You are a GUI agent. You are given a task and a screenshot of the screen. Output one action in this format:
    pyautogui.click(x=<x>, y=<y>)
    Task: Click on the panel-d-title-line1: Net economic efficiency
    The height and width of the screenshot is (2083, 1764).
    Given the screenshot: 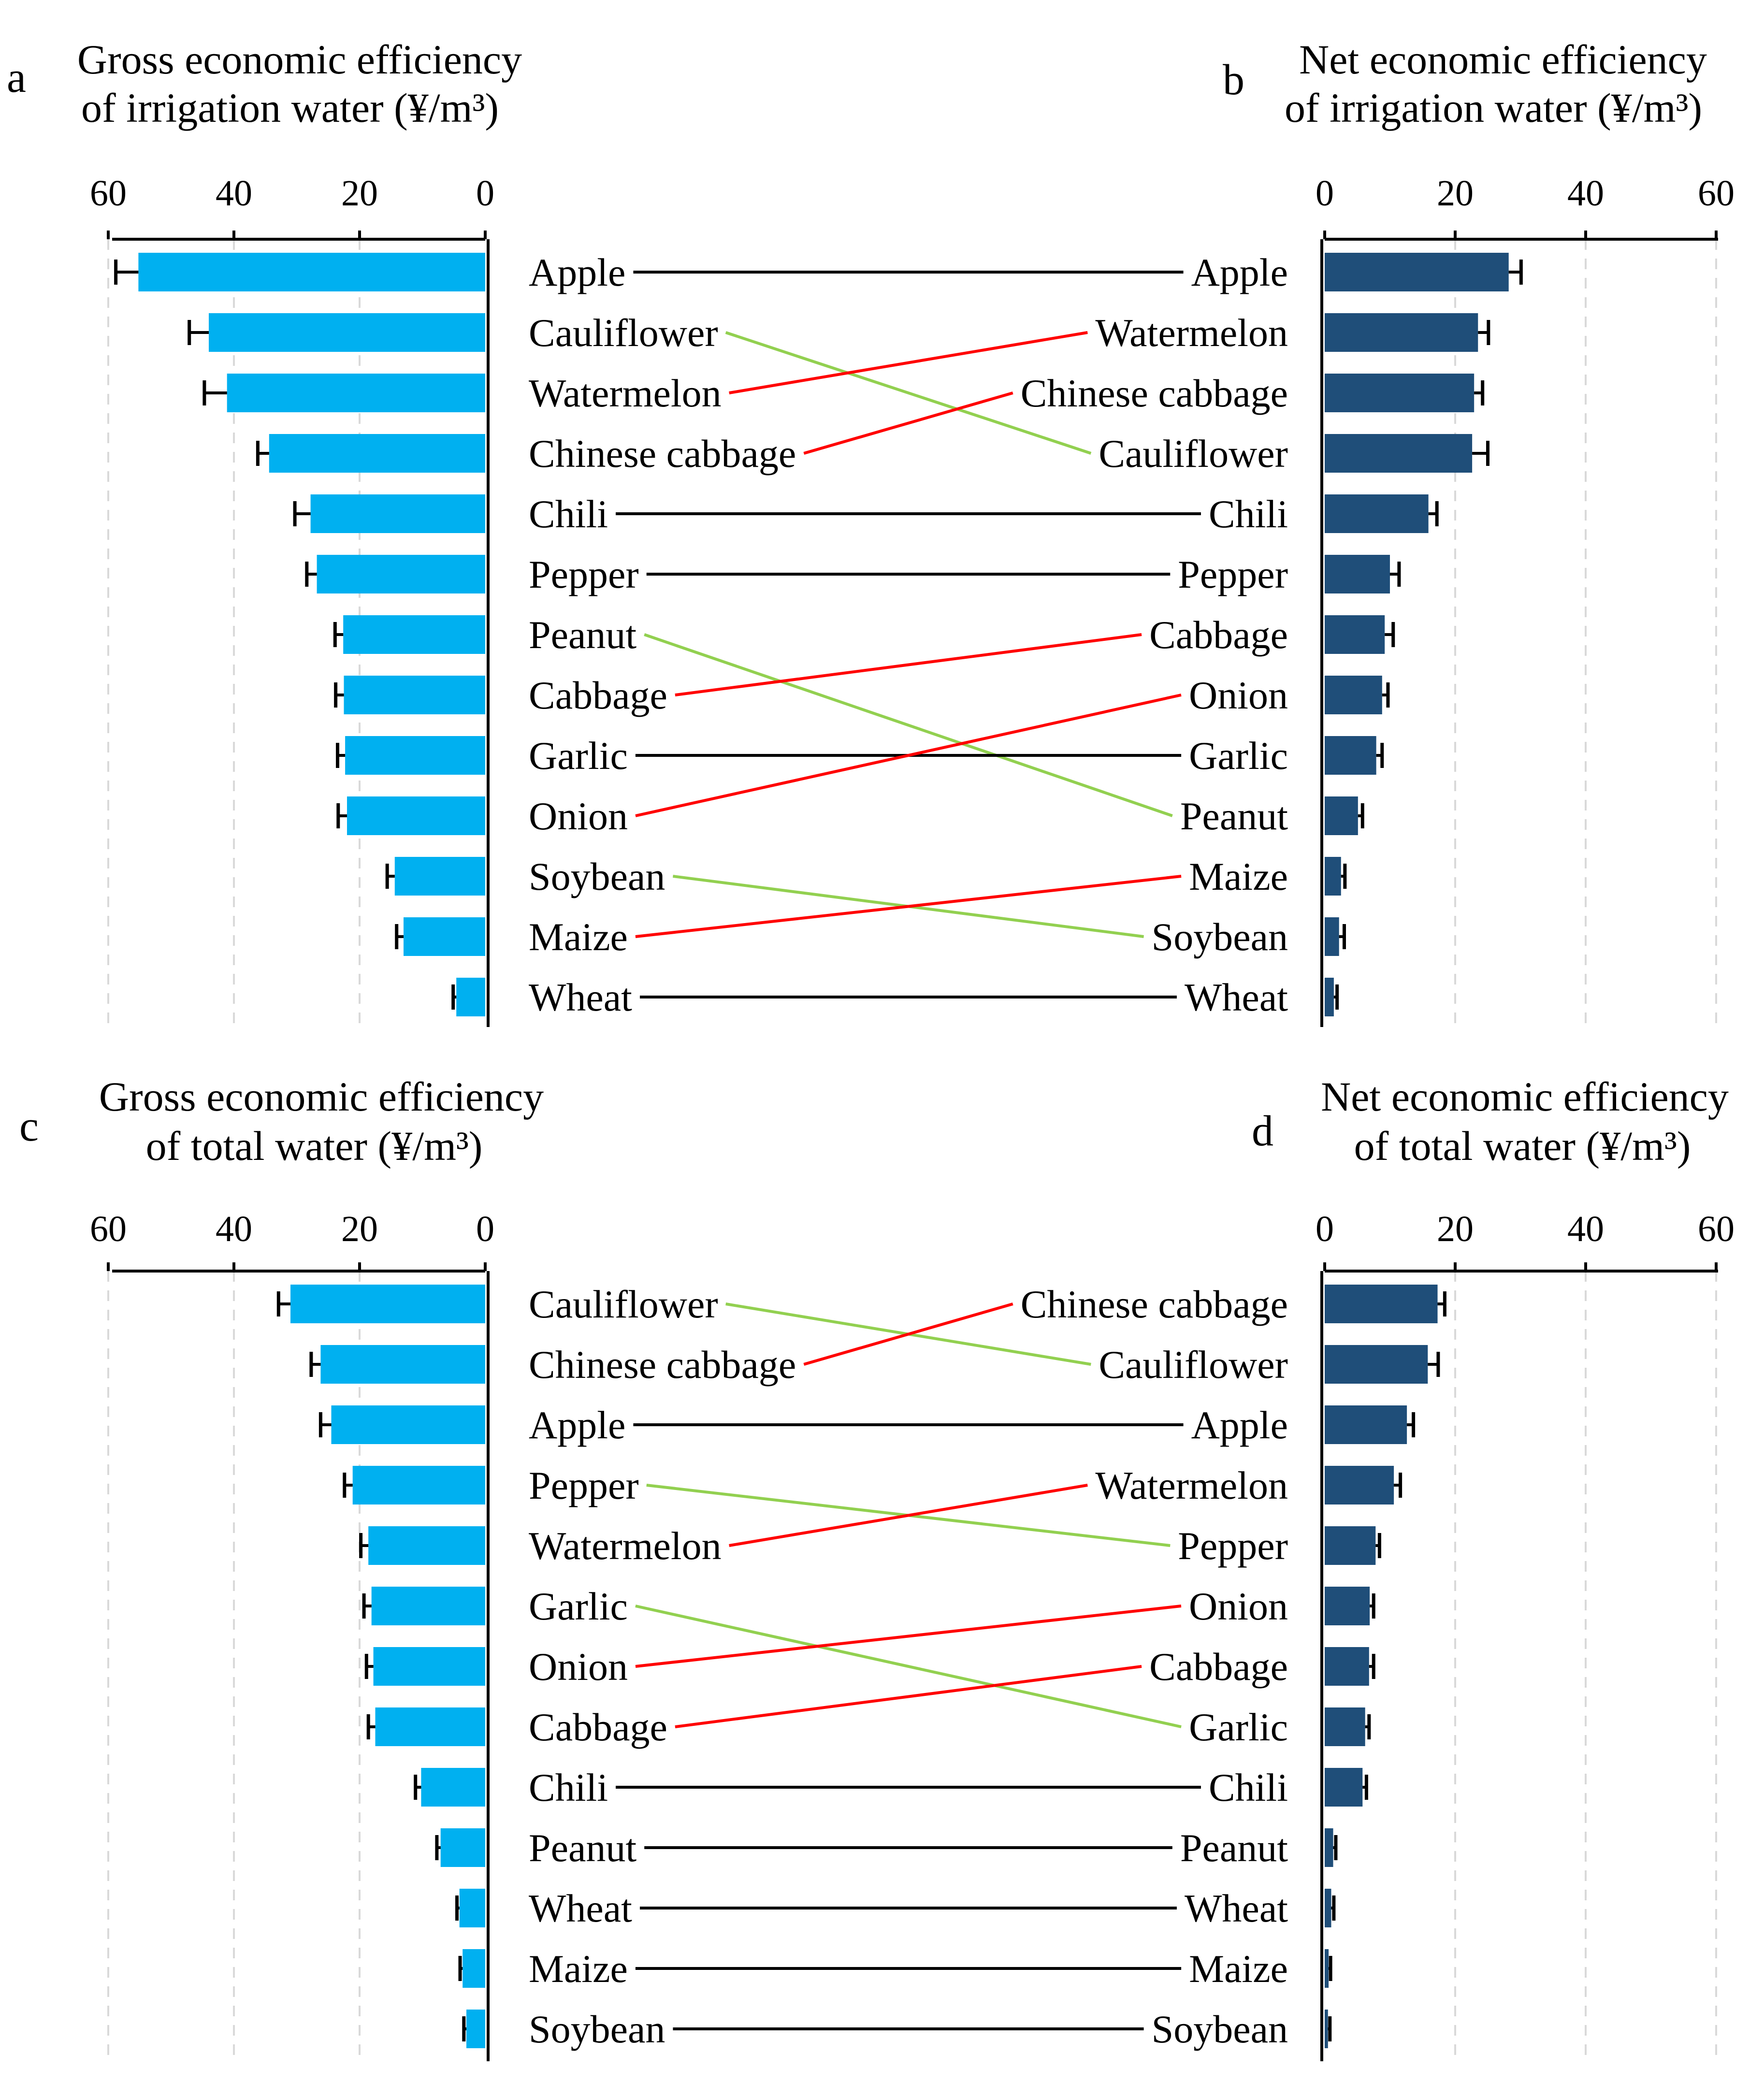 What is the action you would take?
    pyautogui.click(x=1525, y=1096)
    